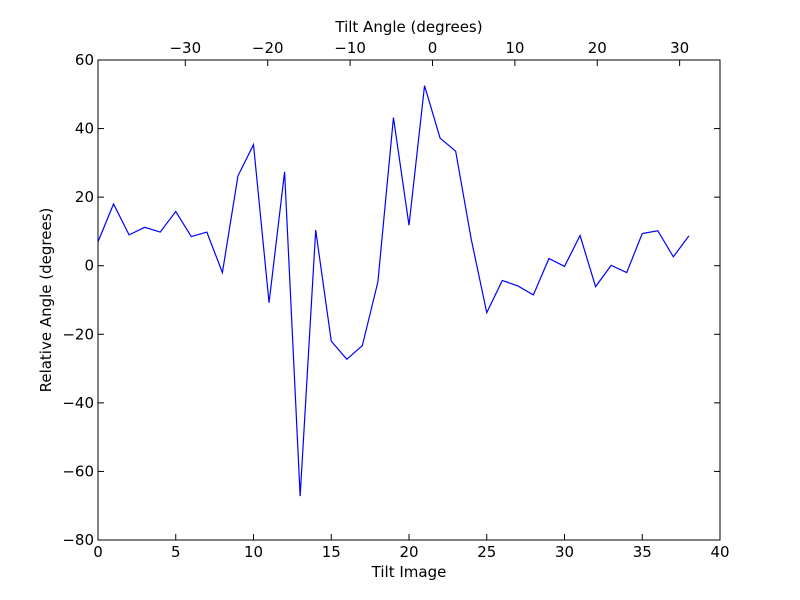 This screenshot has width=800, height=600. I want to click on top-x-axis-label: Tilt Angle (degrees), so click(408, 27).